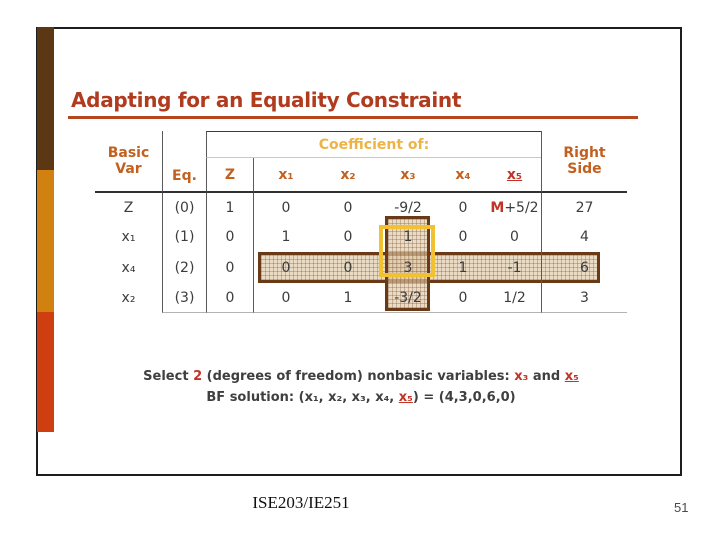  Describe the element at coordinates (285, 175) in the screenshot. I see `header-col-x1: x₁` at that location.